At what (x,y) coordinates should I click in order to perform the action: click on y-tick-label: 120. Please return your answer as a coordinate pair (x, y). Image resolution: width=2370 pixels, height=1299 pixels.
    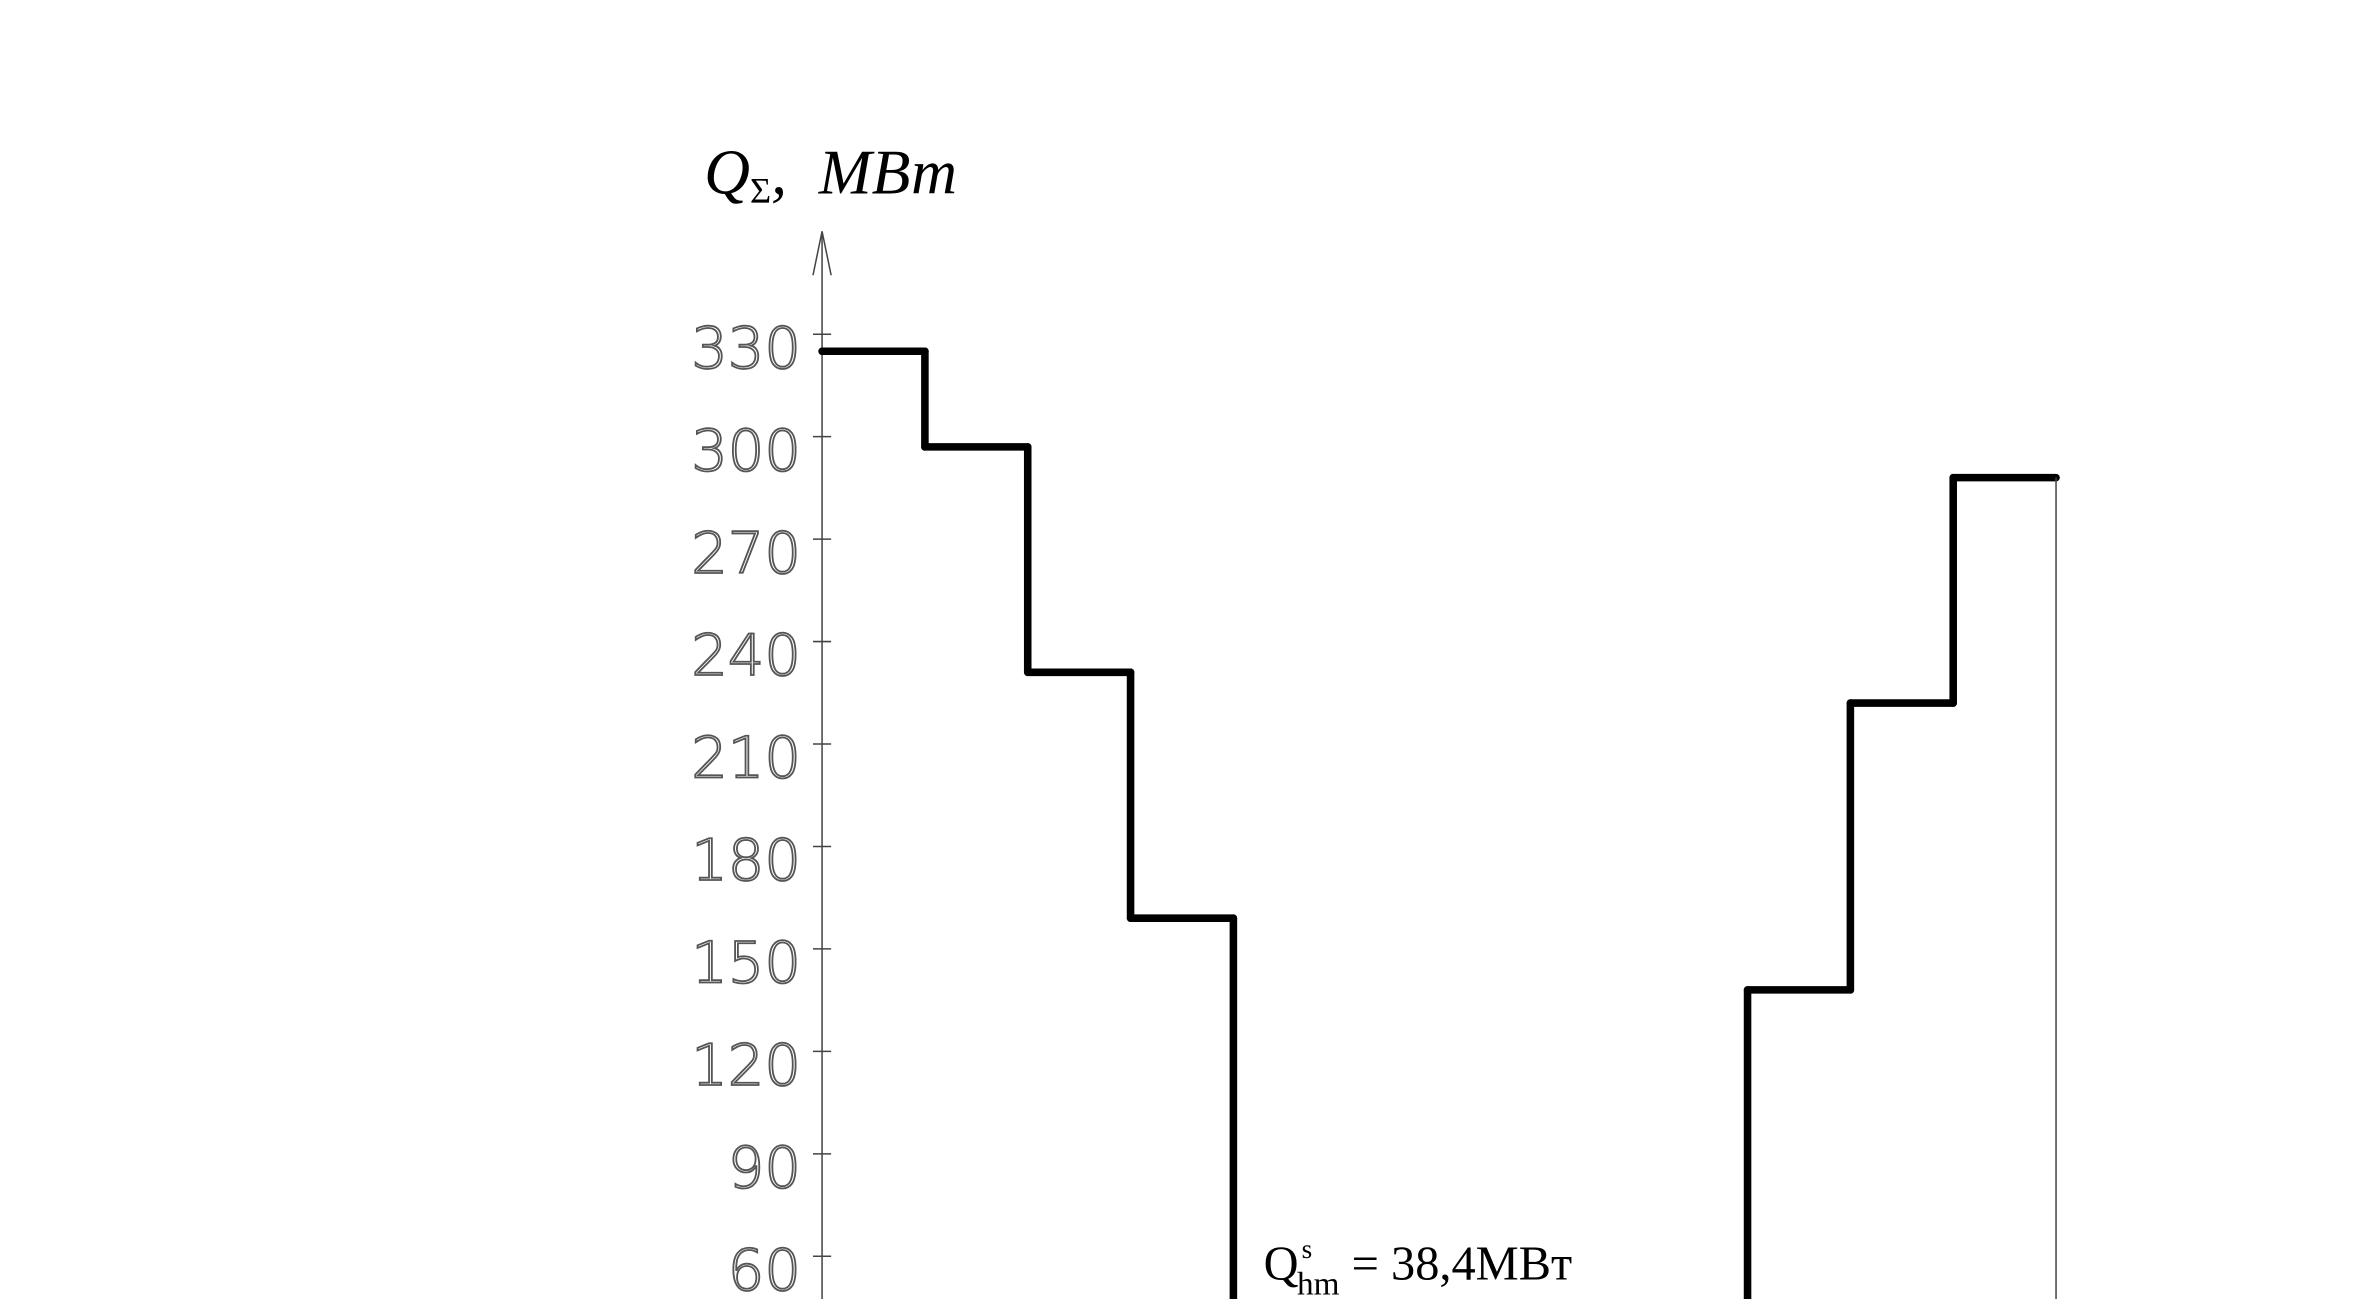
    Looking at the image, I should click on (746, 1065).